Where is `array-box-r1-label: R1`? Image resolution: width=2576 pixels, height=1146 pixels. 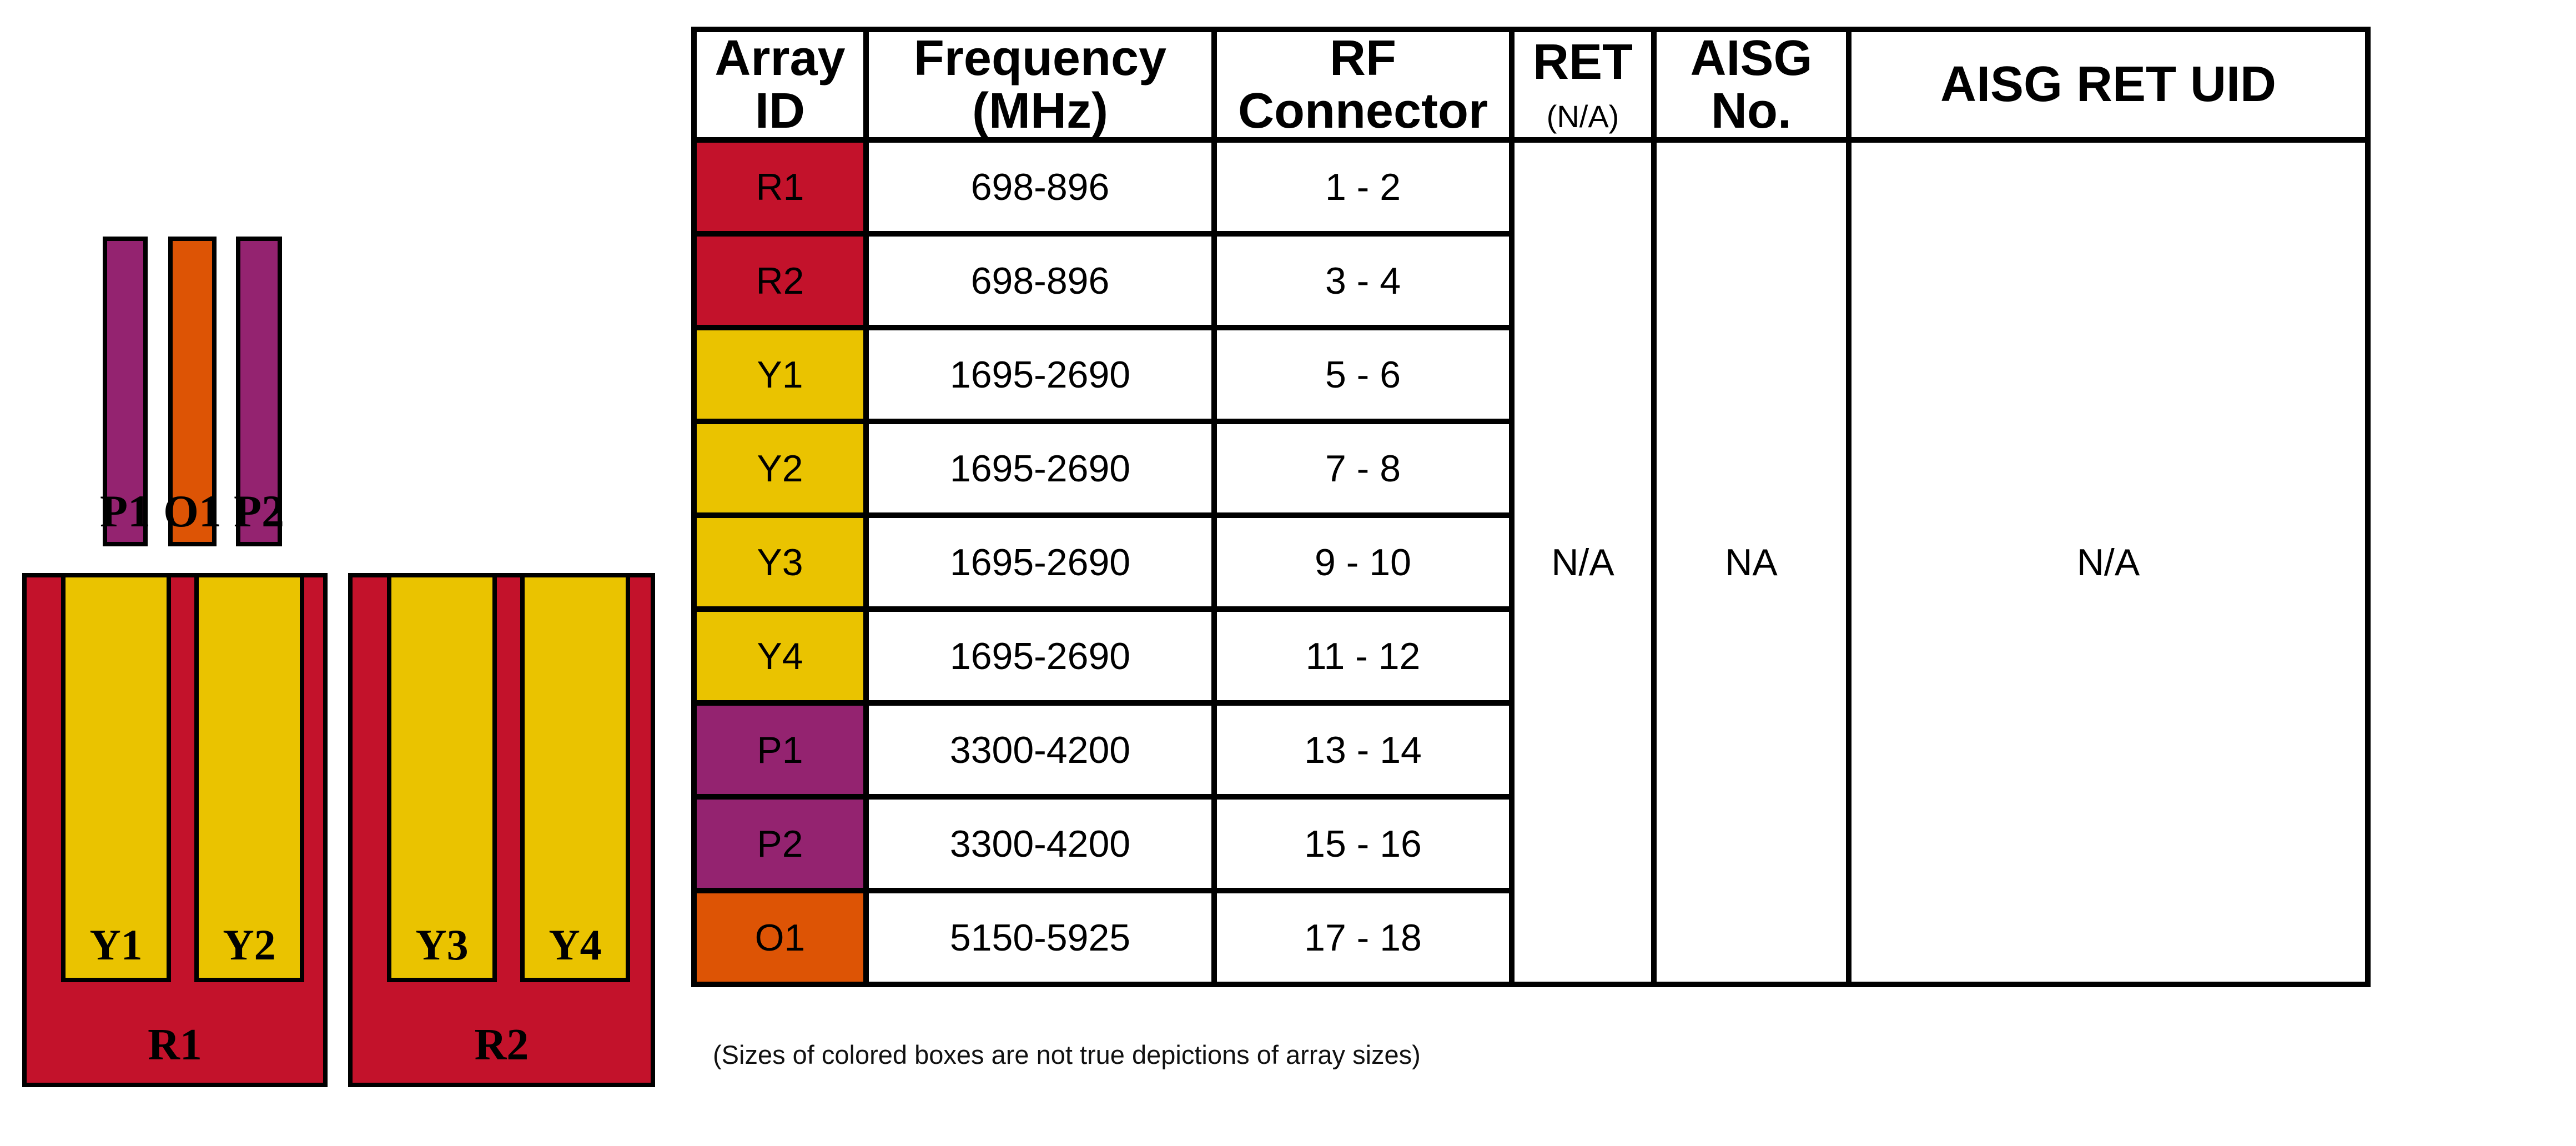 array-box-r1-label: R1 is located at coordinates (175, 1045).